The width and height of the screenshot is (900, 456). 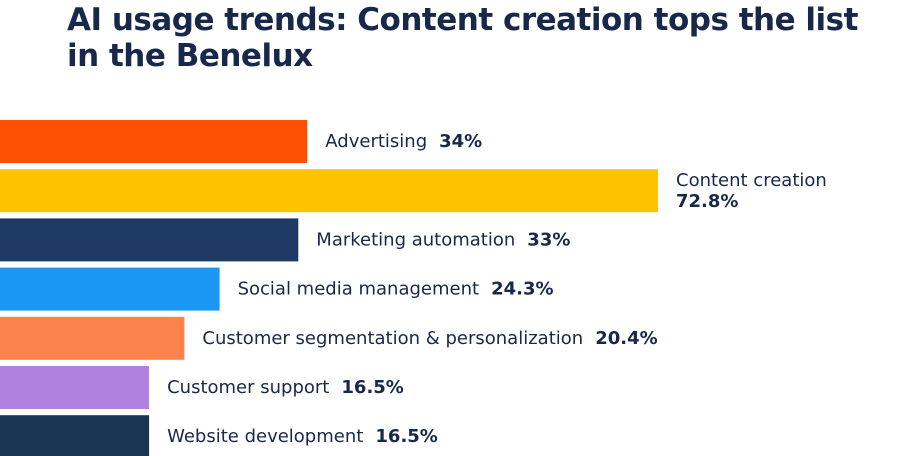 What do you see at coordinates (707, 201) in the screenshot?
I see `value-label-content-creation: 72.8%` at bounding box center [707, 201].